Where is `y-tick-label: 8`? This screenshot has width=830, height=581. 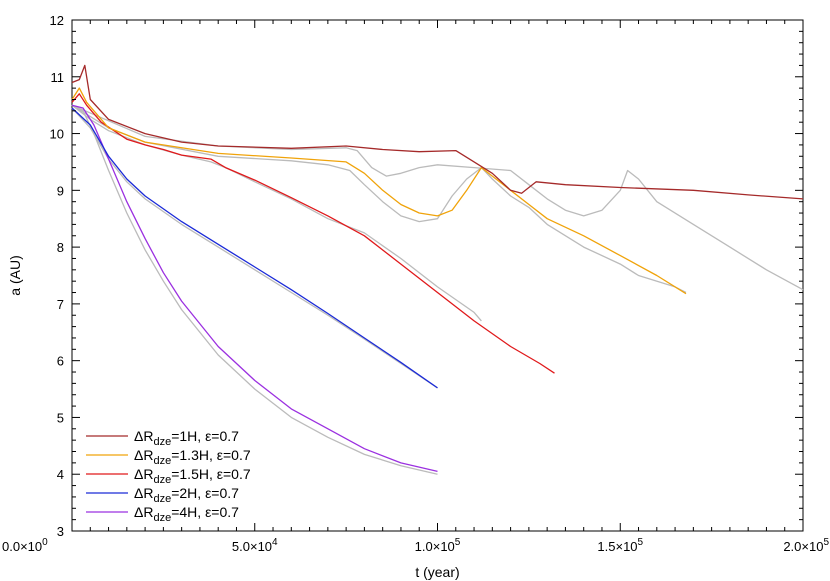 y-tick-label: 8 is located at coordinates (60, 247).